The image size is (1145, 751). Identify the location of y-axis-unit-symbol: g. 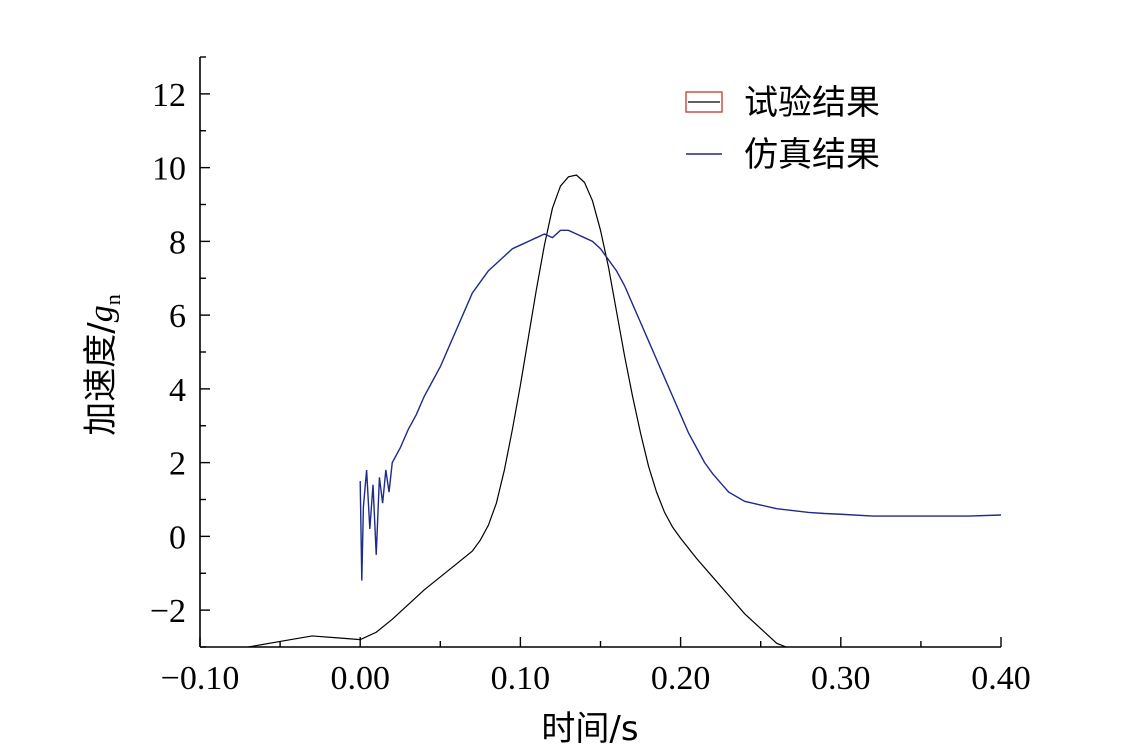
(101, 313).